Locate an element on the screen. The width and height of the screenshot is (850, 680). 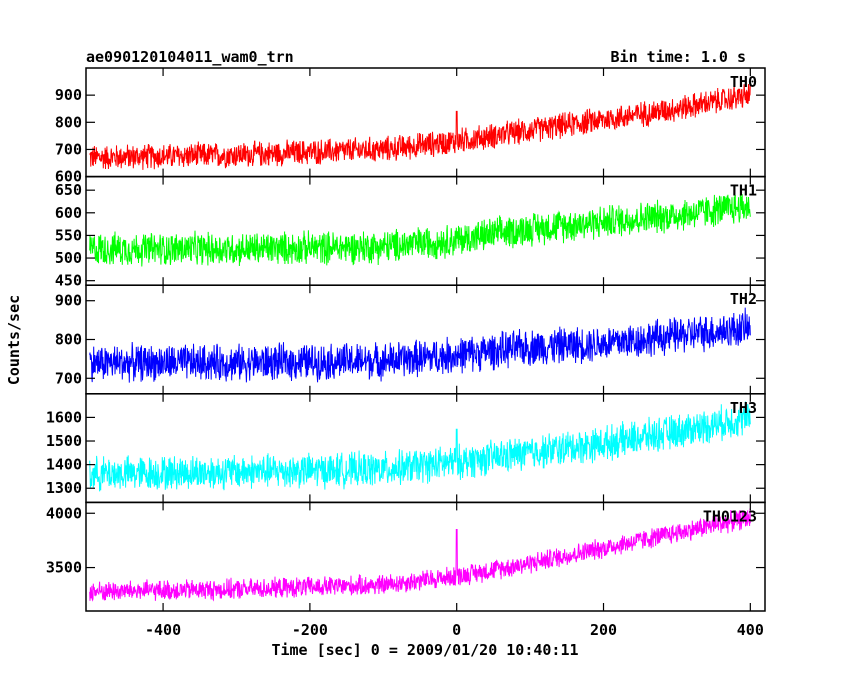
y-tick-label: 650 is located at coordinates (68, 190).